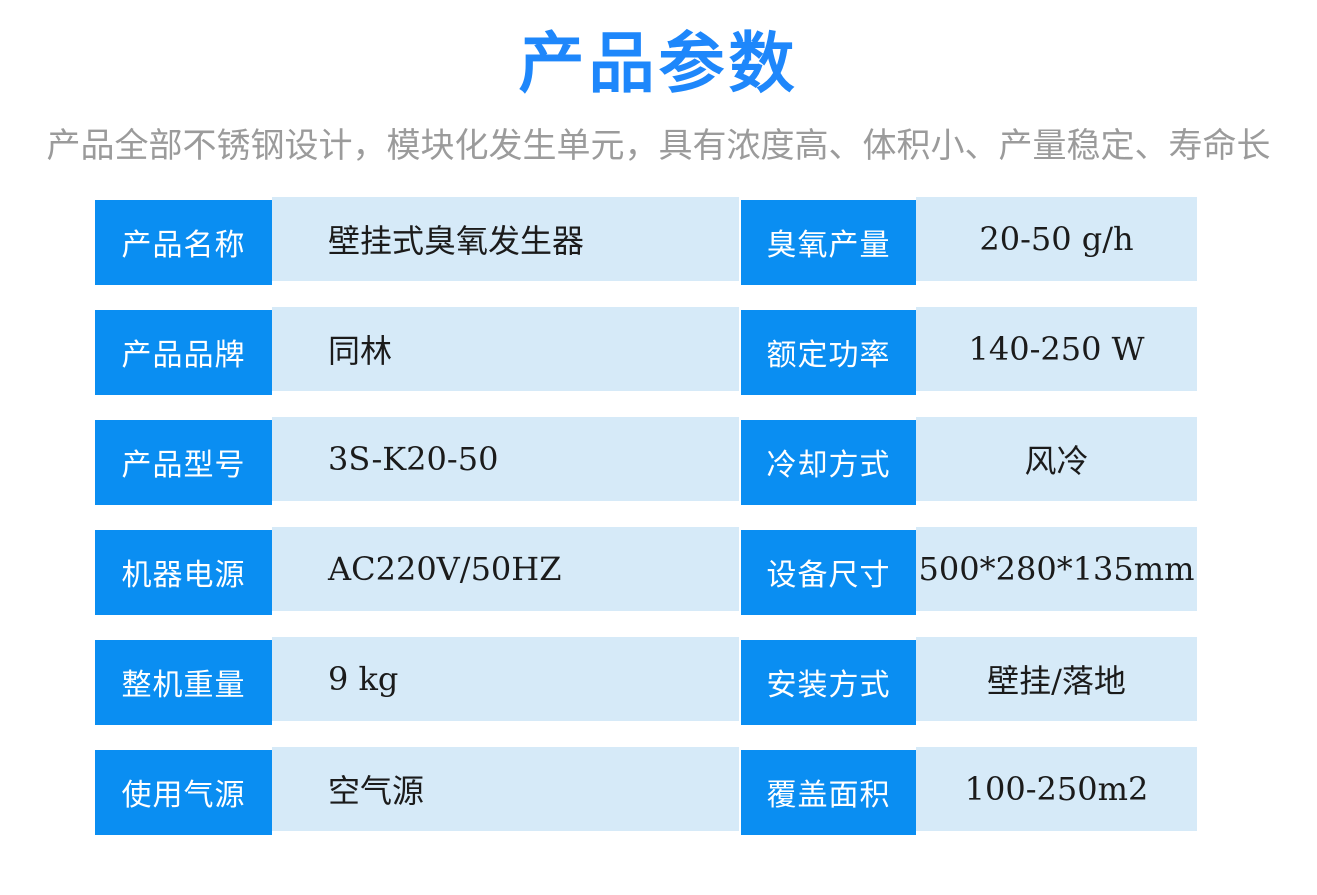 The height and width of the screenshot is (895, 1317). I want to click on spec-row: 产品品牌 同林 额定功率 140-250 W, so click(646, 350).